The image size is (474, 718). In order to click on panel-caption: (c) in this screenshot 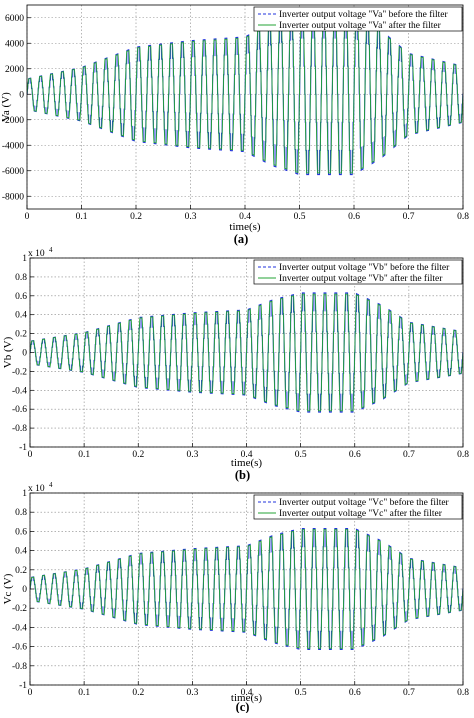, I will do `click(243, 706)`.